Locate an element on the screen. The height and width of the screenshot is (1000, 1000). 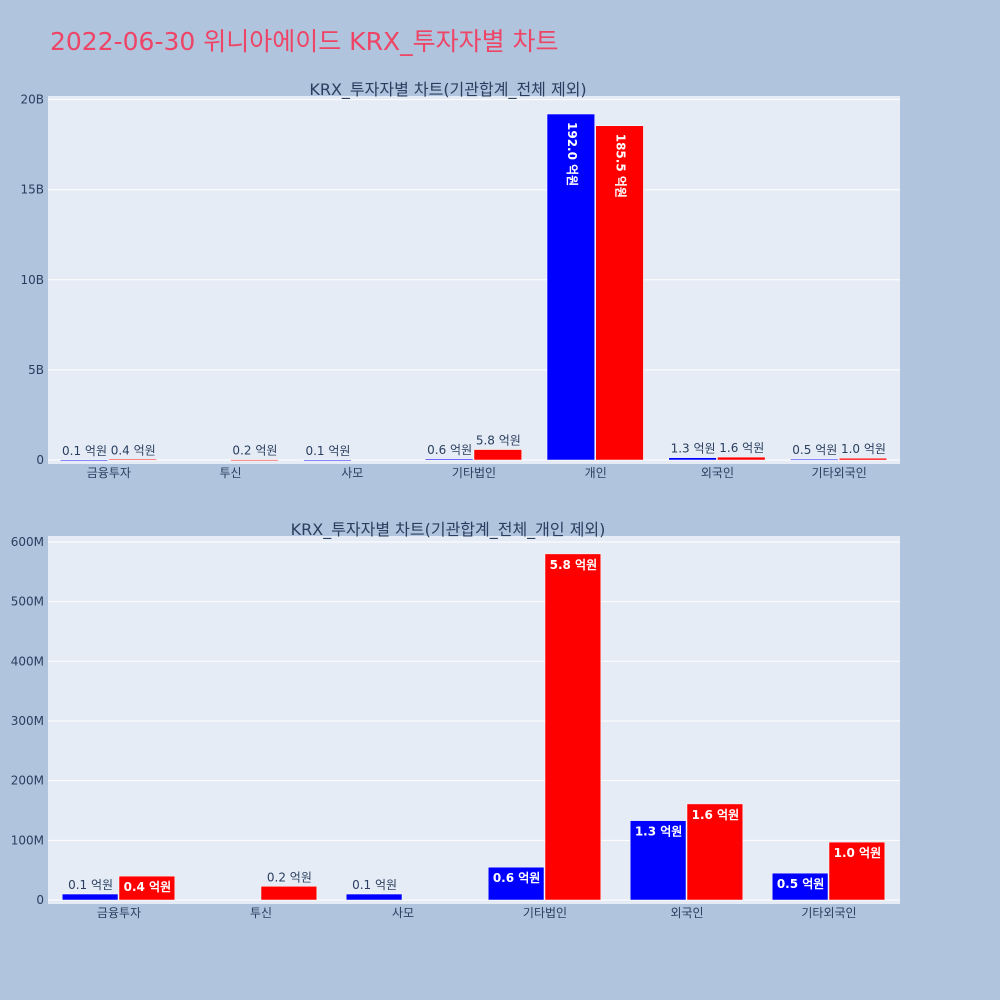
chart-title: KRX_투자자별 차트(기관합계_전체 제외) is located at coordinates (447, 90).